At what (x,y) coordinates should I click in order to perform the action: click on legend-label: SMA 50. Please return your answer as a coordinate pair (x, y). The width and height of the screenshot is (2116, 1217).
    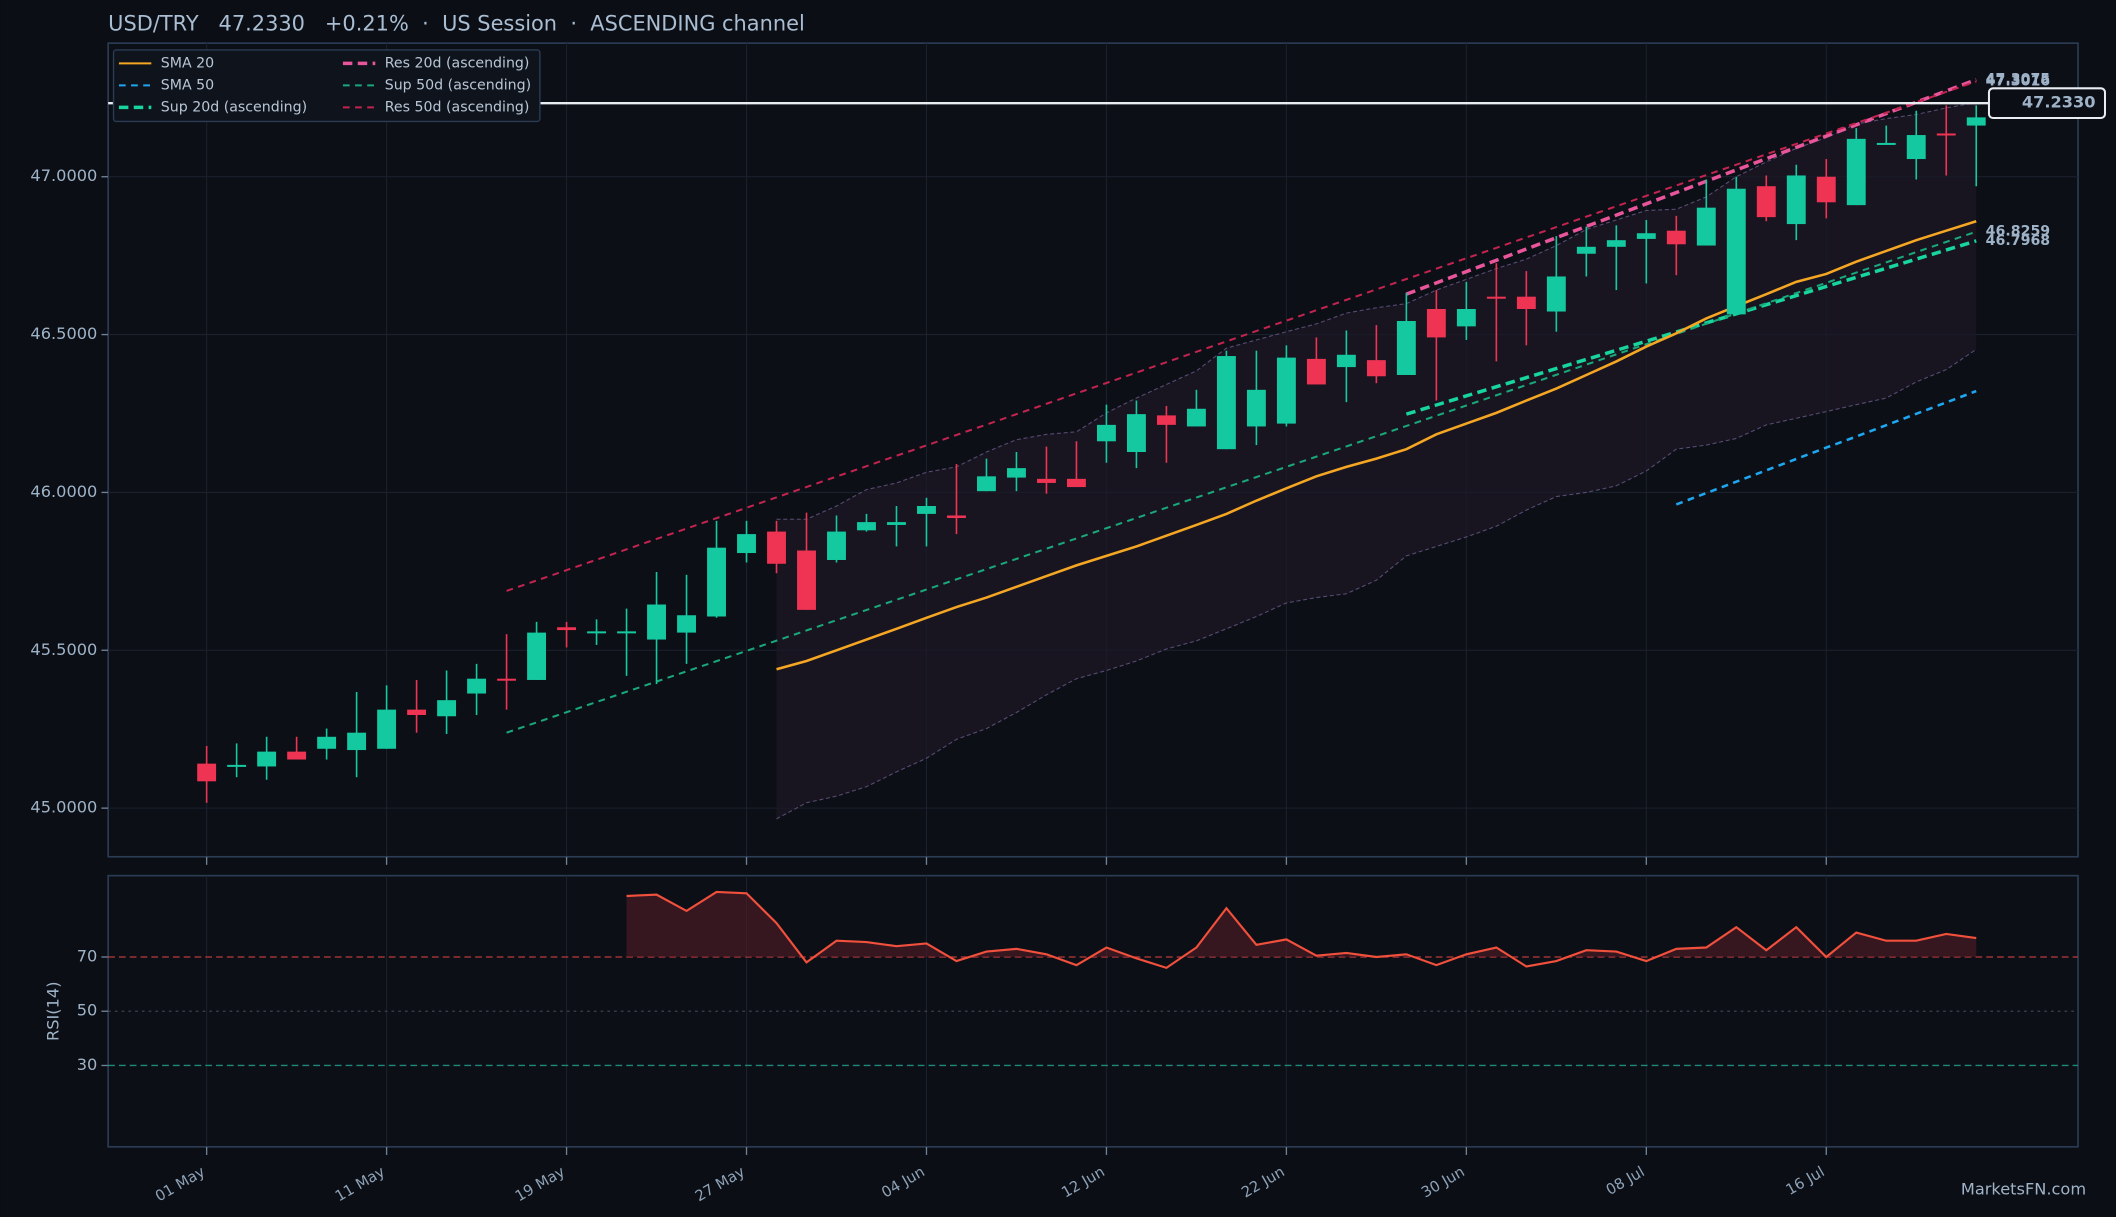
    Looking at the image, I should click on (187, 85).